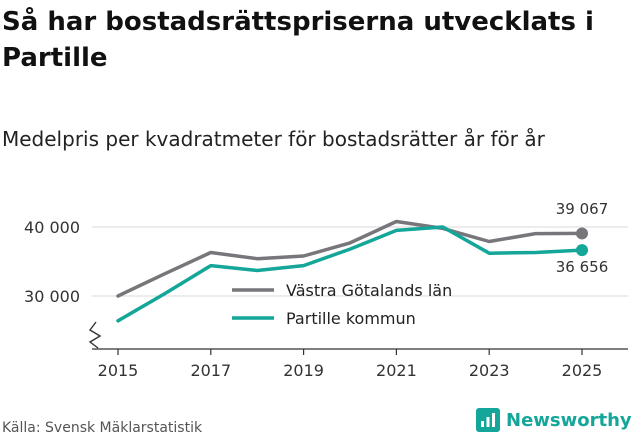  I want to click on series-line, so click(350, 258).